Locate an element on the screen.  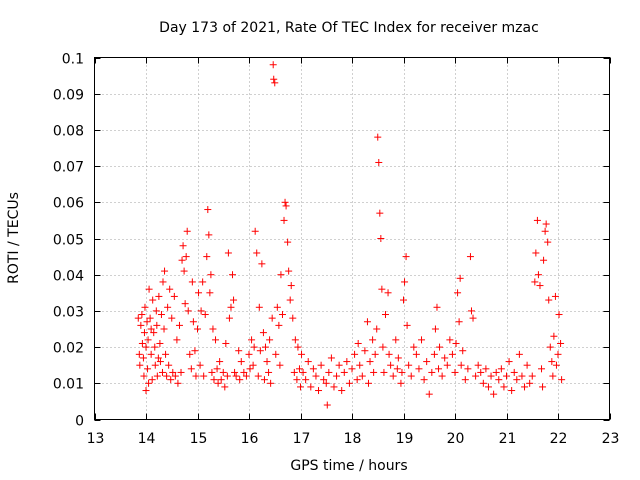
x-tick-label: 17 is located at coordinates (302, 439).